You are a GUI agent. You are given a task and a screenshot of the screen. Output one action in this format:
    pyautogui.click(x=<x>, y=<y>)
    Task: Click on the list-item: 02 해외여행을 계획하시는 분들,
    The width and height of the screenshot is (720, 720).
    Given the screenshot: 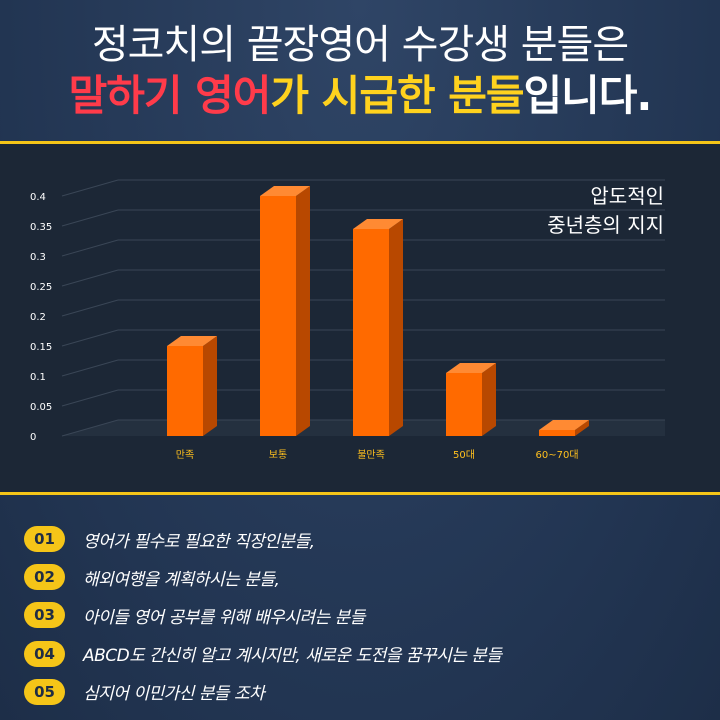 What is the action you would take?
    pyautogui.click(x=364, y=577)
    